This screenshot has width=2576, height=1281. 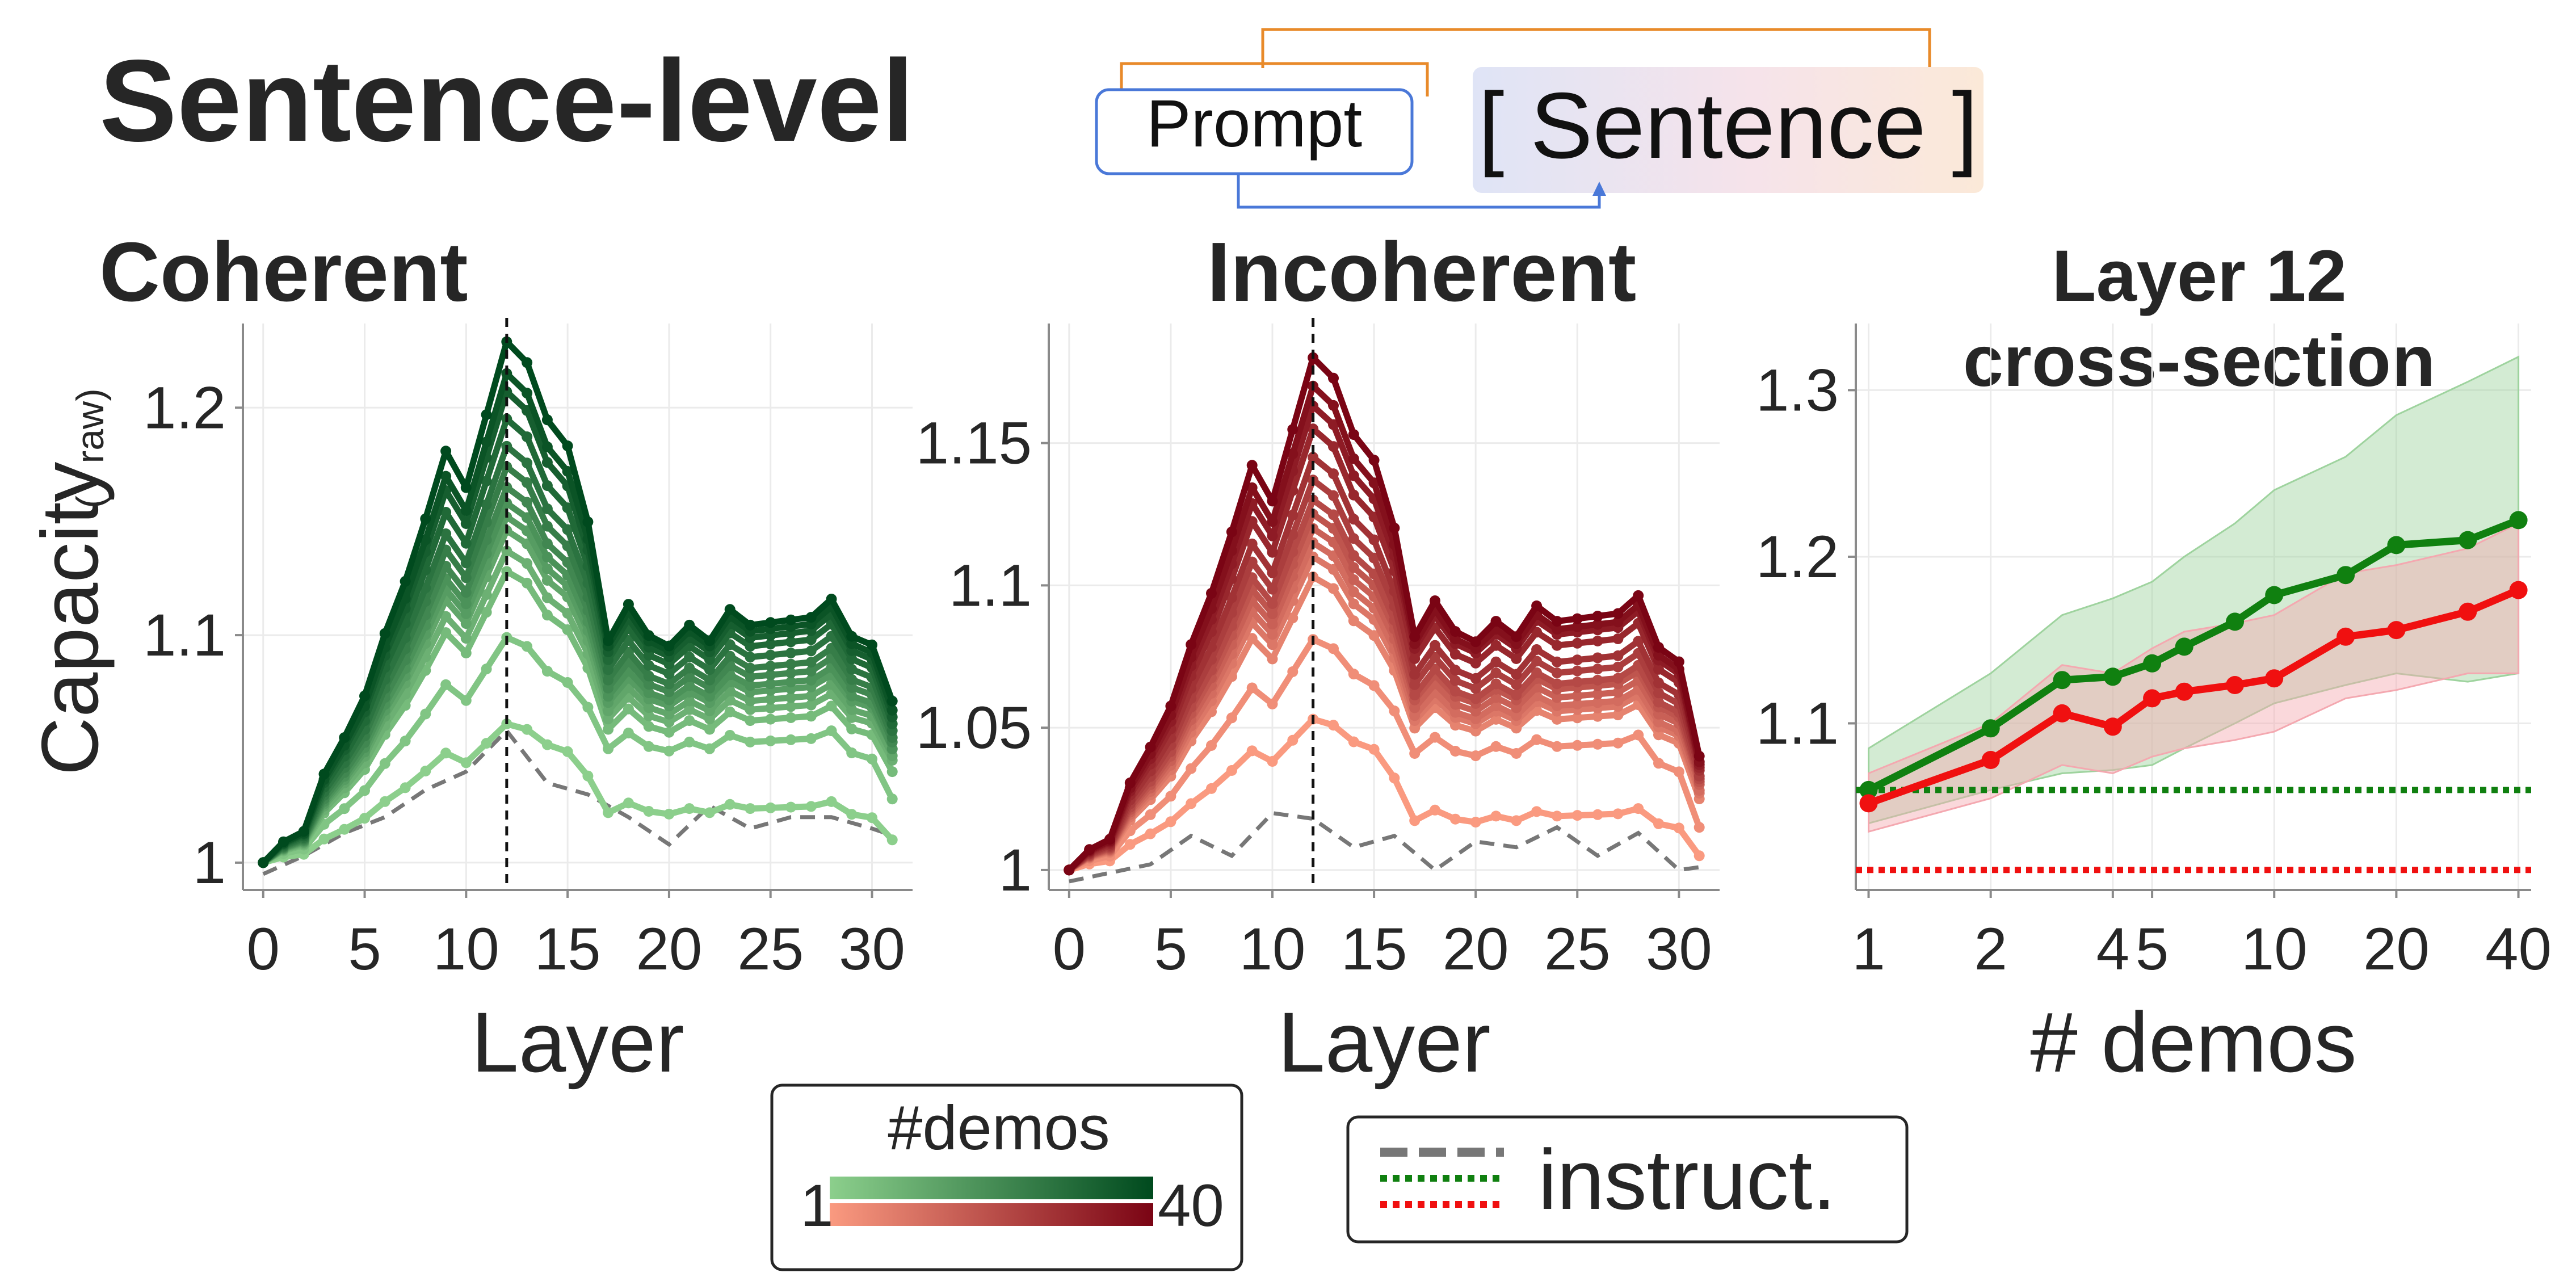 What do you see at coordinates (1006, 1177) in the screenshot?
I see `legend-demos: #demos 1 40` at bounding box center [1006, 1177].